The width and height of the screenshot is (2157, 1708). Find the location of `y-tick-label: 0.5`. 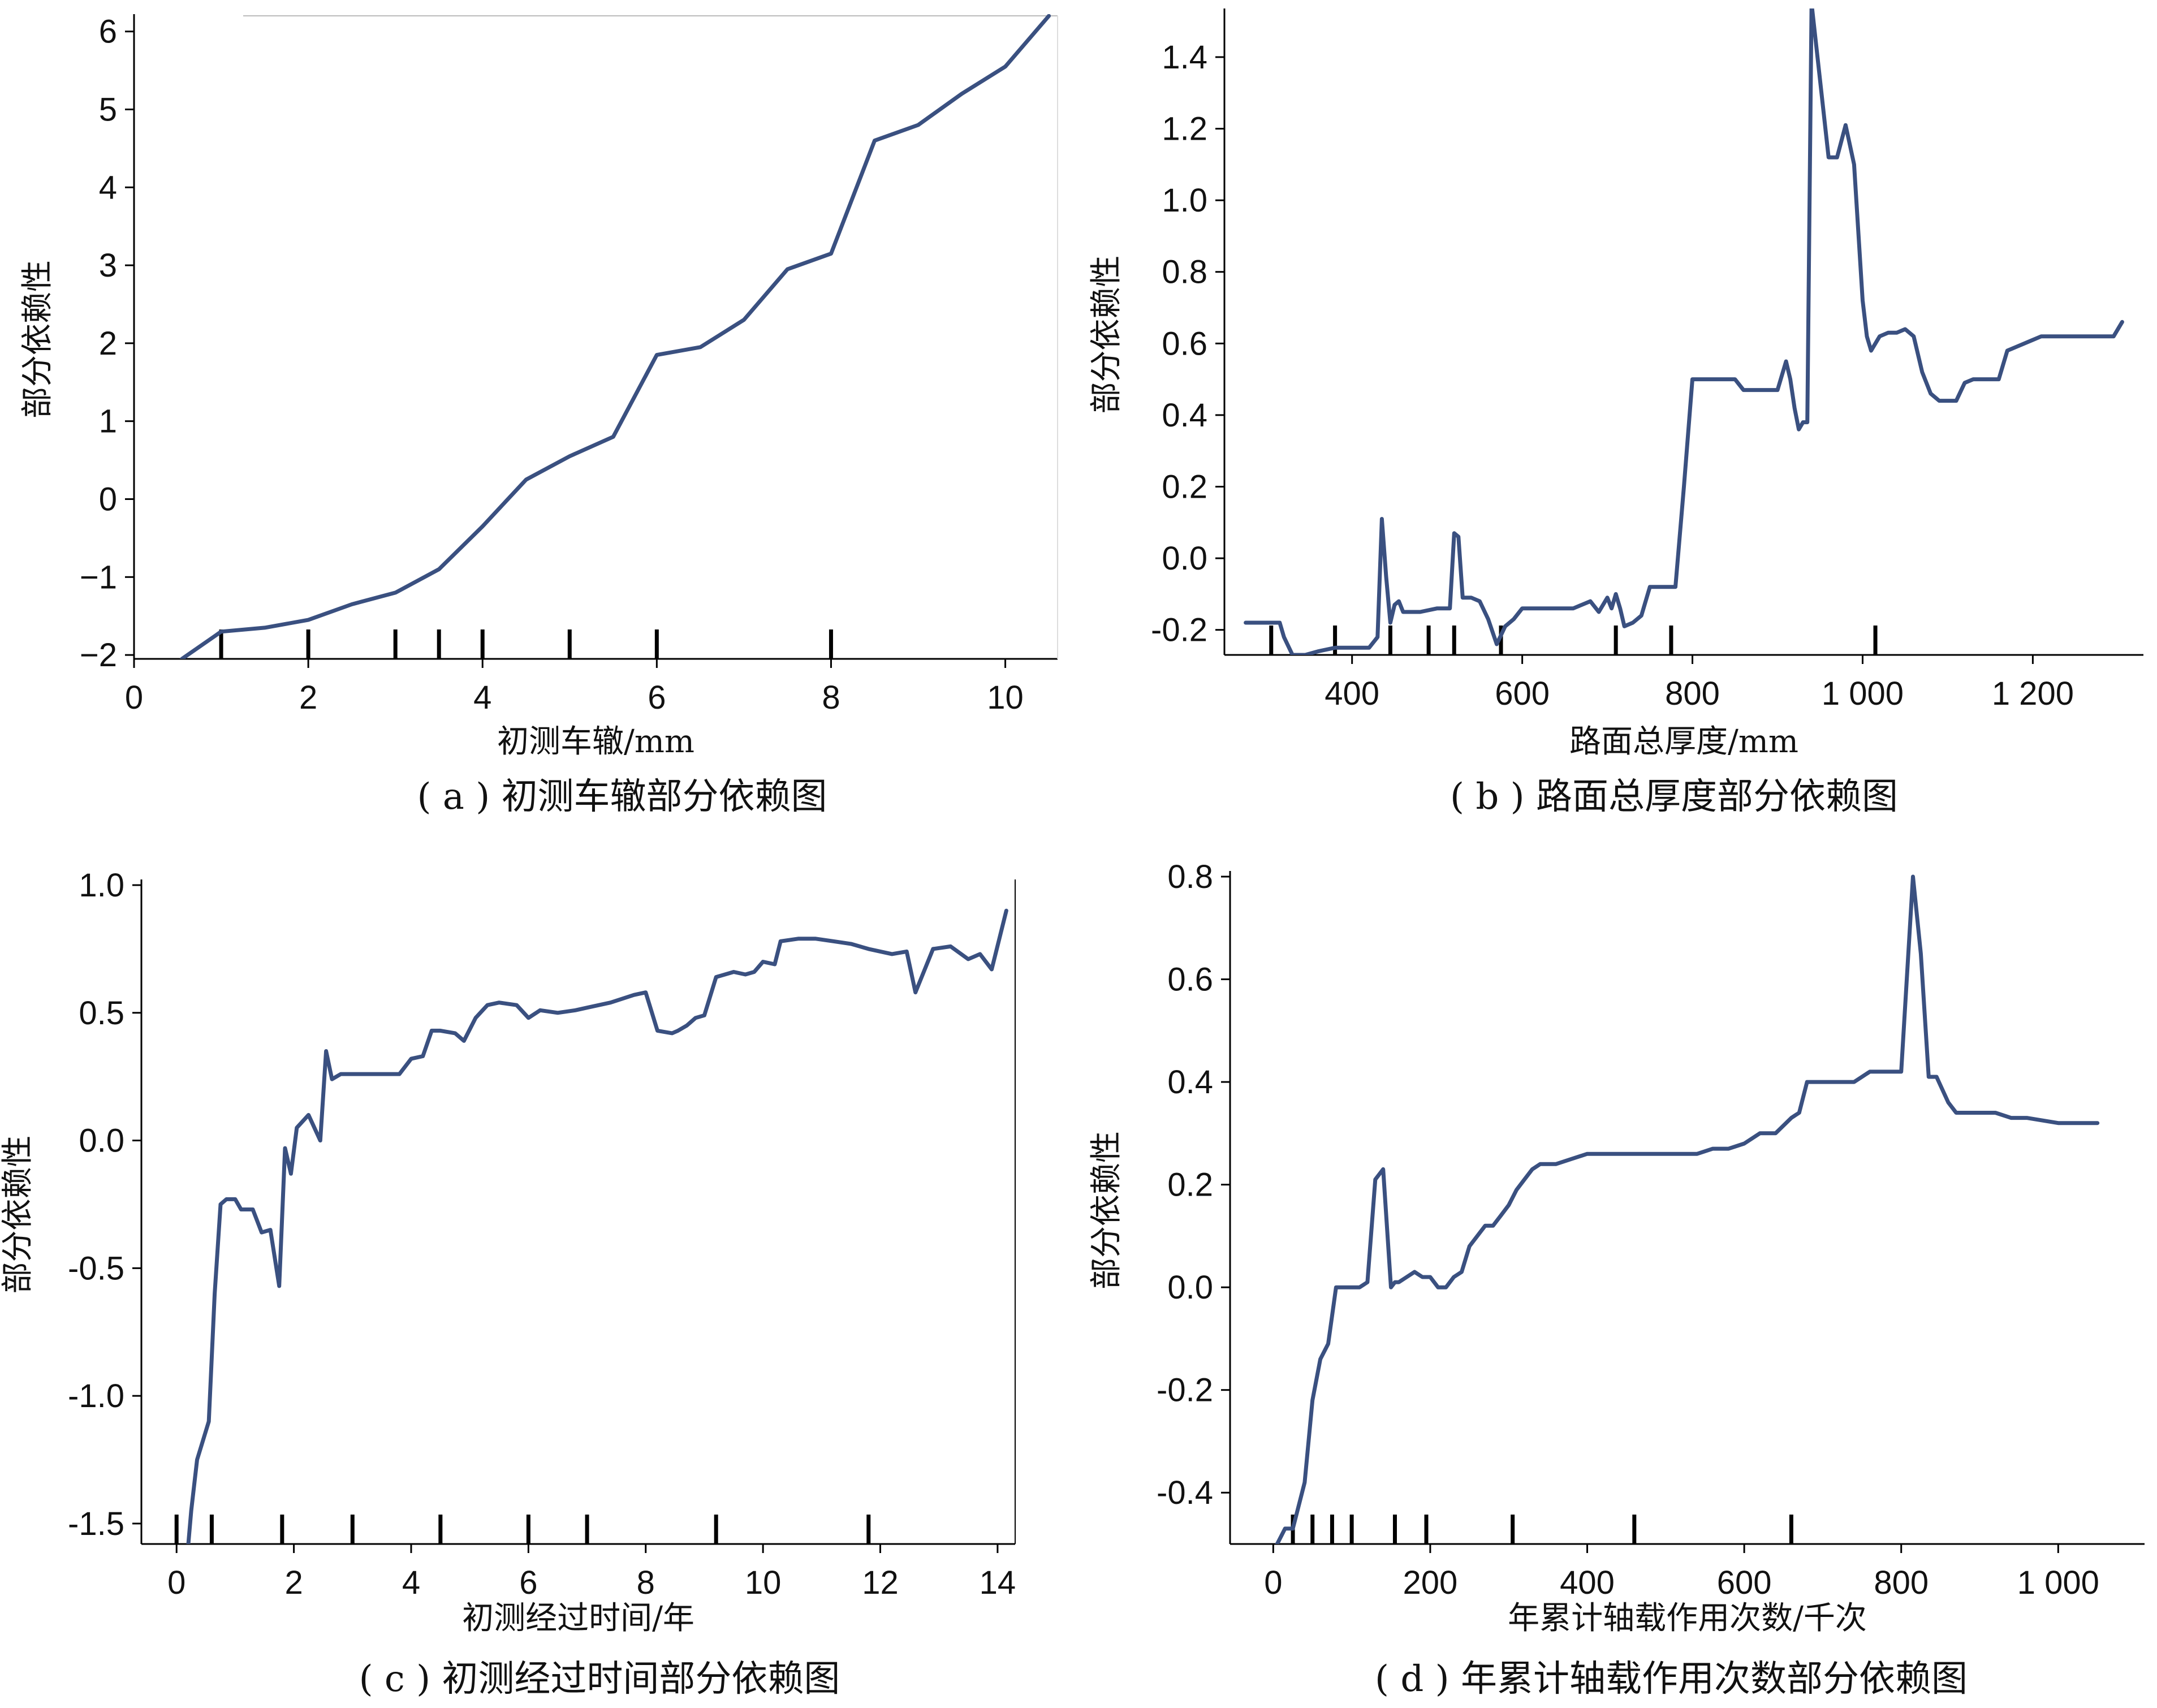

y-tick-label: 0.5 is located at coordinates (101, 1013).